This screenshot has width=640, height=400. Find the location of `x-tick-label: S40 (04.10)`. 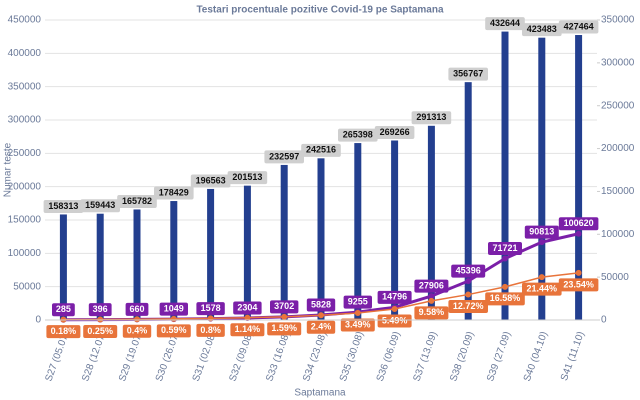

x-tick-label: S40 (04.10) is located at coordinates (536, 356).